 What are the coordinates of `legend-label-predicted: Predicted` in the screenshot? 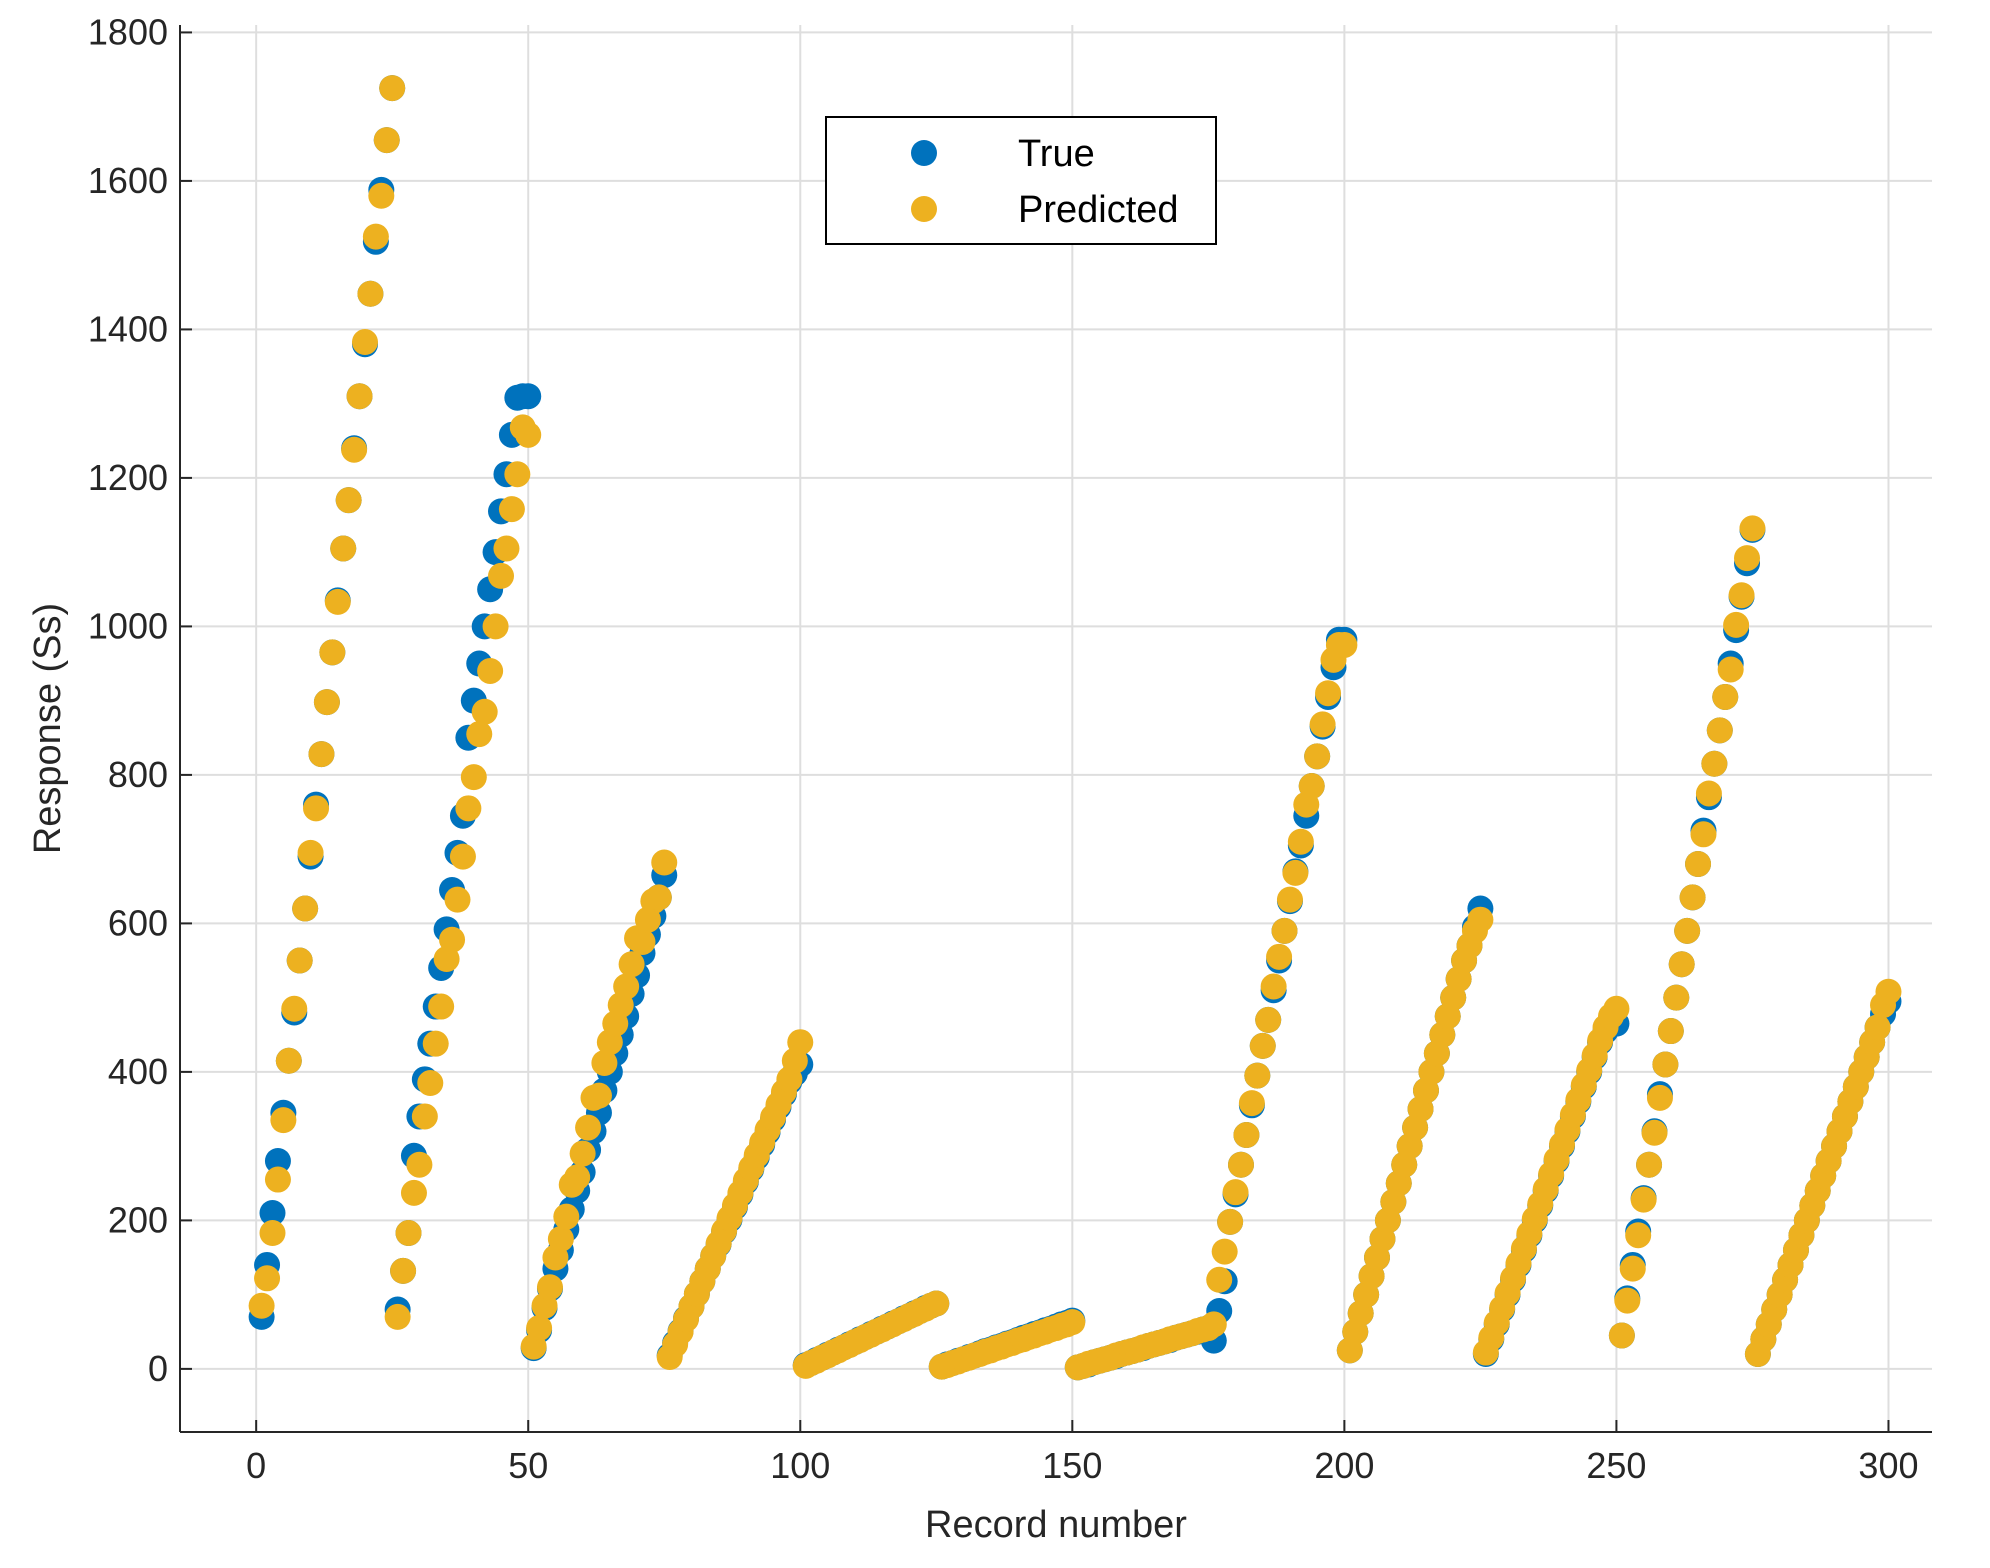 It's located at (1098, 210).